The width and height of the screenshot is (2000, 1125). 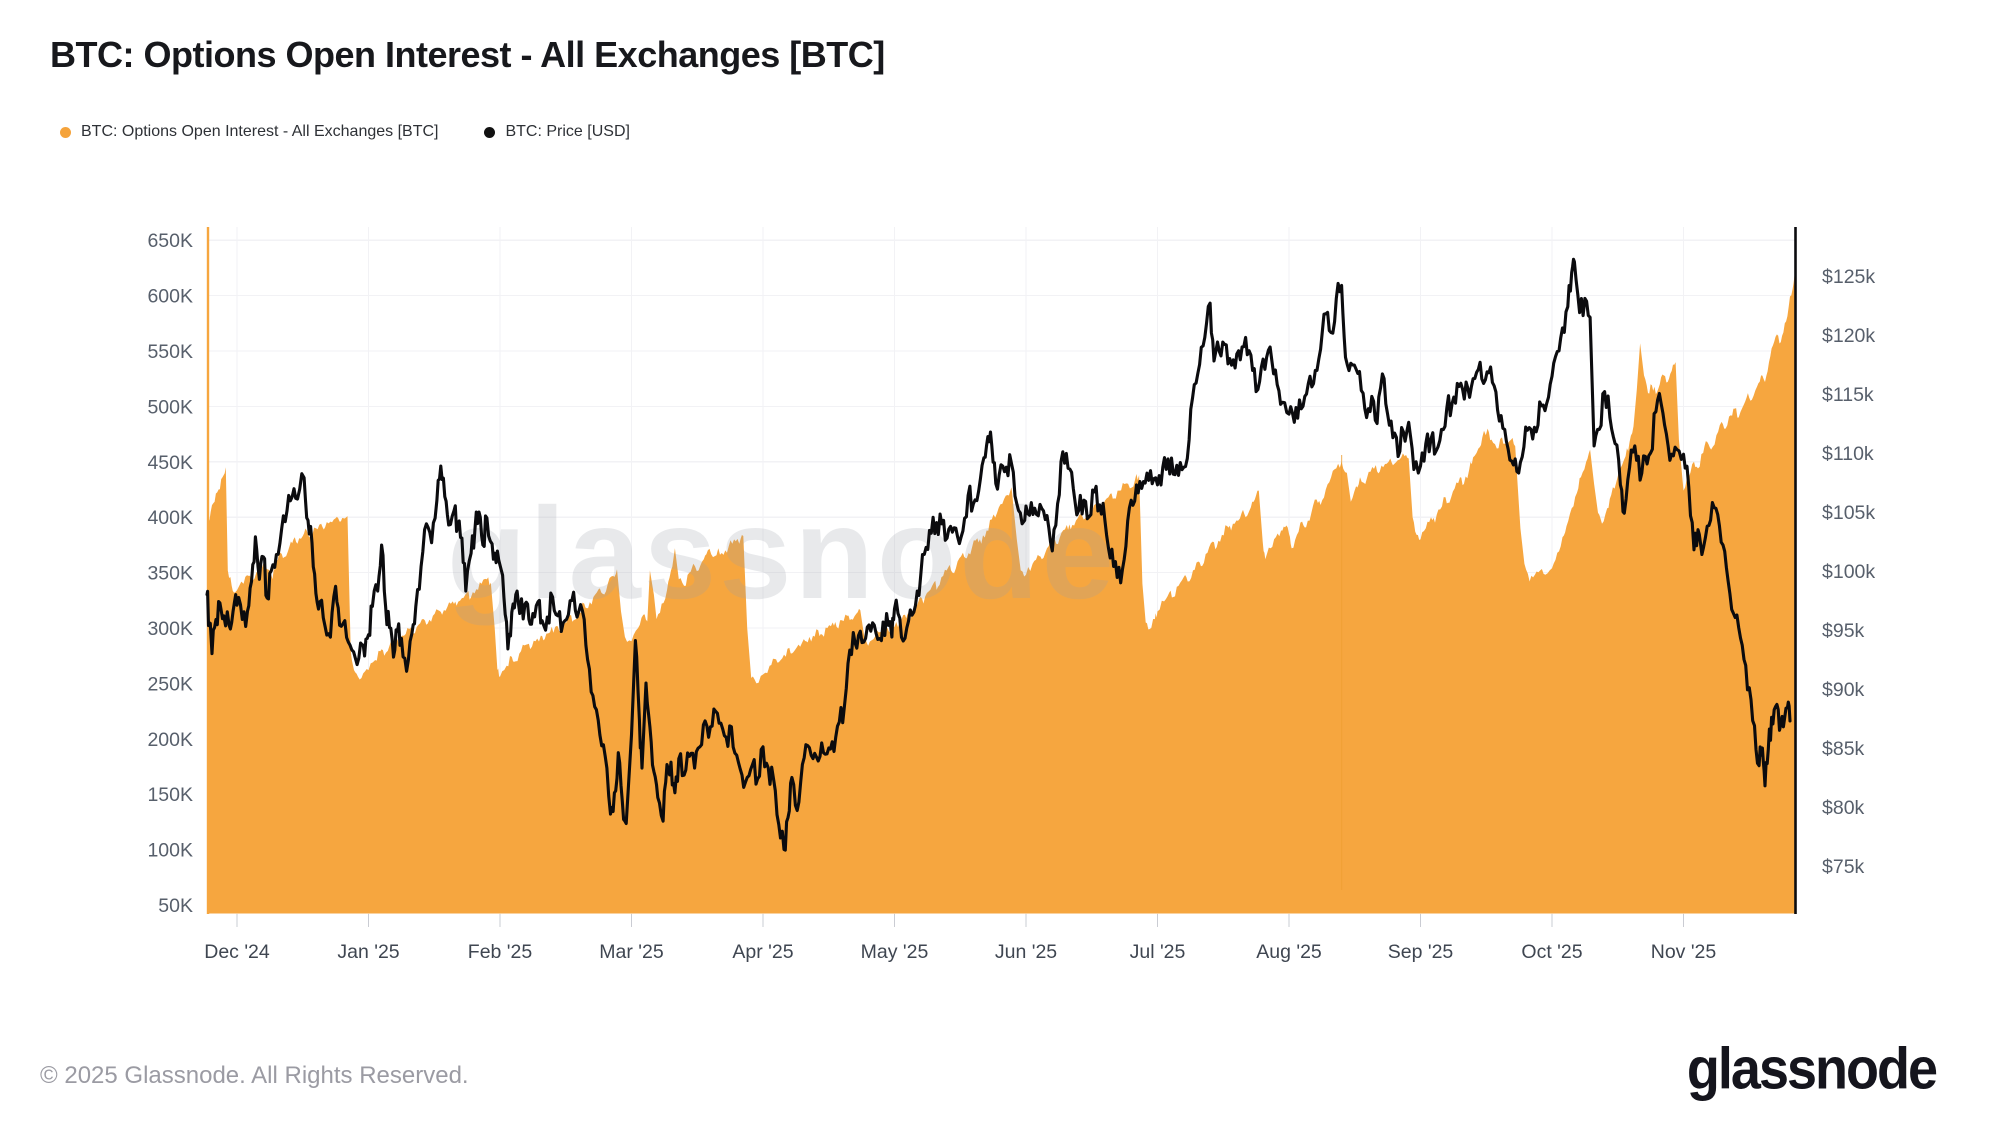 What do you see at coordinates (1843, 749) in the screenshot?
I see `y-right-axis-label: $85k` at bounding box center [1843, 749].